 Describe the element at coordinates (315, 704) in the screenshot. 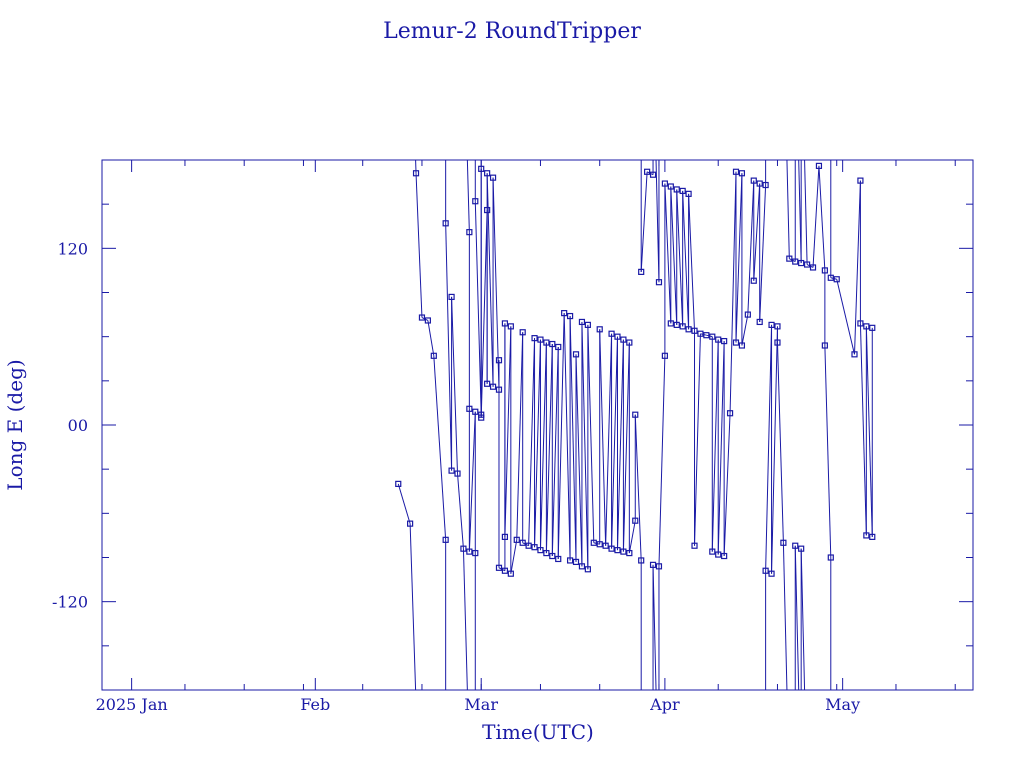

I see `x-tick-label: Feb` at that location.